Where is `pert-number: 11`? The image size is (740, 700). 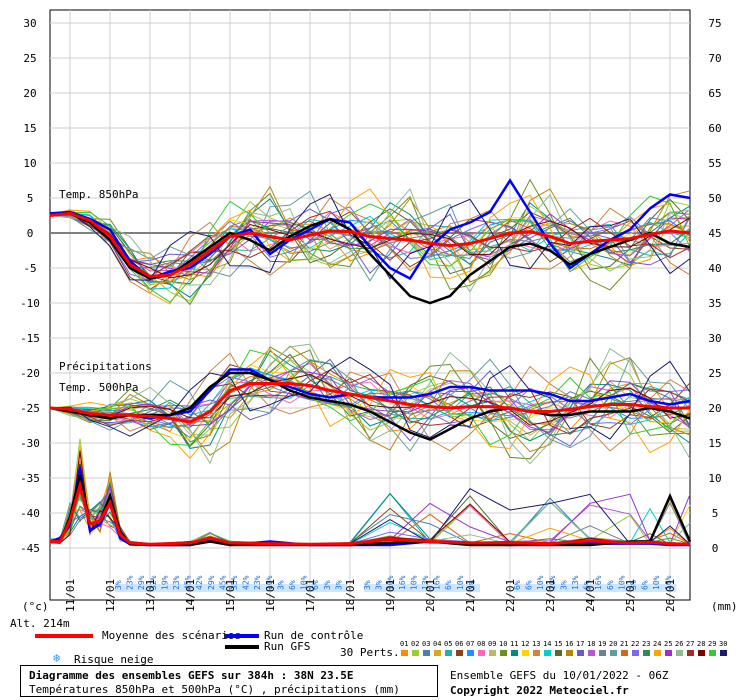 pert-number: 11 is located at coordinates (514, 644).